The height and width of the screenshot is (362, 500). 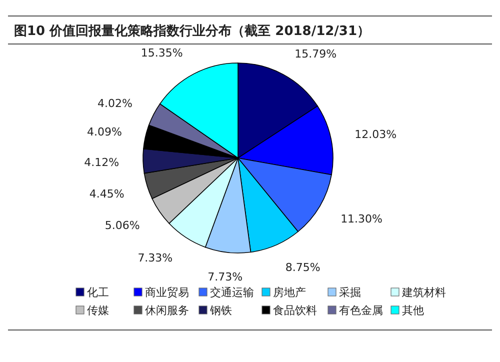 What do you see at coordinates (361, 219) in the screenshot?
I see `data-label: 11.30%` at bounding box center [361, 219].